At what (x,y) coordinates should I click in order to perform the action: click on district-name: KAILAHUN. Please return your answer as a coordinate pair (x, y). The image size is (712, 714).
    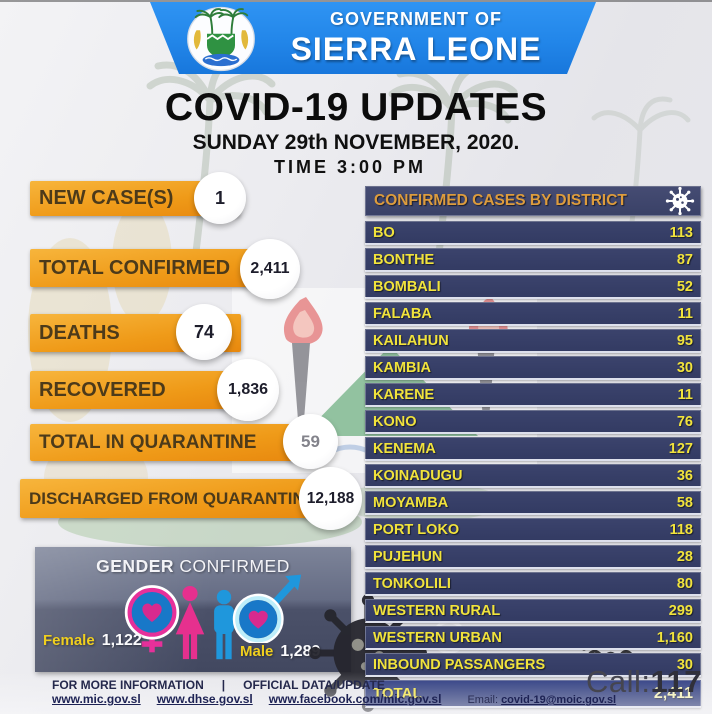
    Looking at the image, I should click on (411, 340).